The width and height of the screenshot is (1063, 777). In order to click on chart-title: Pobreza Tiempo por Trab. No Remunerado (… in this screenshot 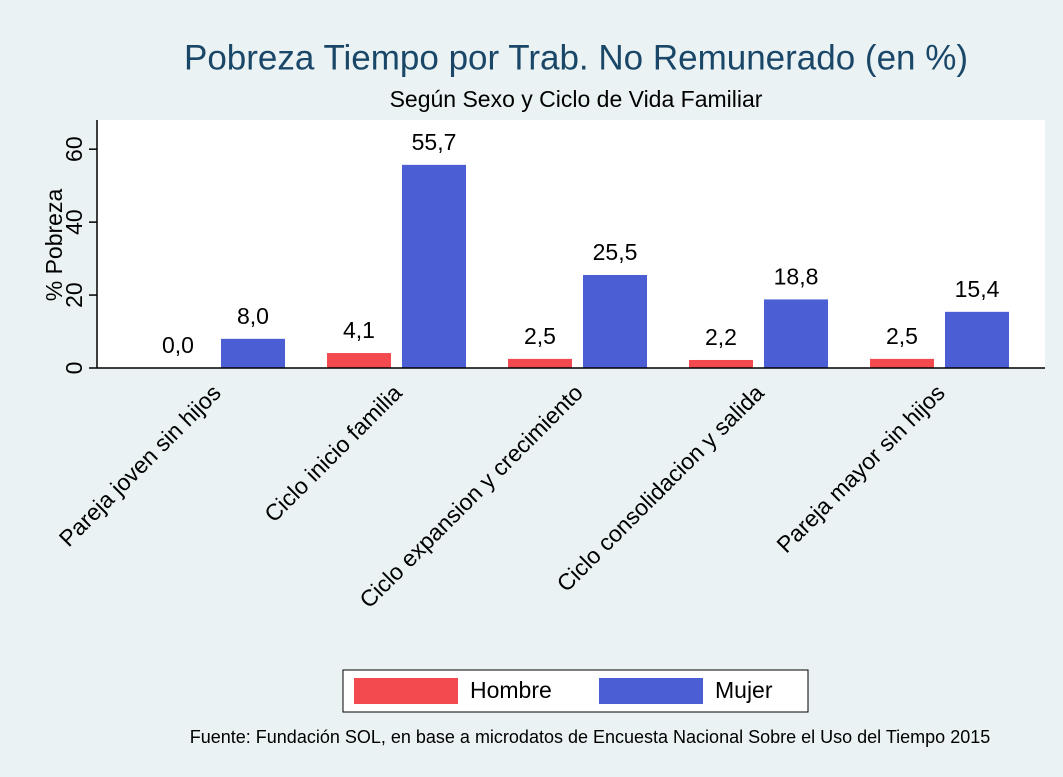, I will do `click(576, 57)`.